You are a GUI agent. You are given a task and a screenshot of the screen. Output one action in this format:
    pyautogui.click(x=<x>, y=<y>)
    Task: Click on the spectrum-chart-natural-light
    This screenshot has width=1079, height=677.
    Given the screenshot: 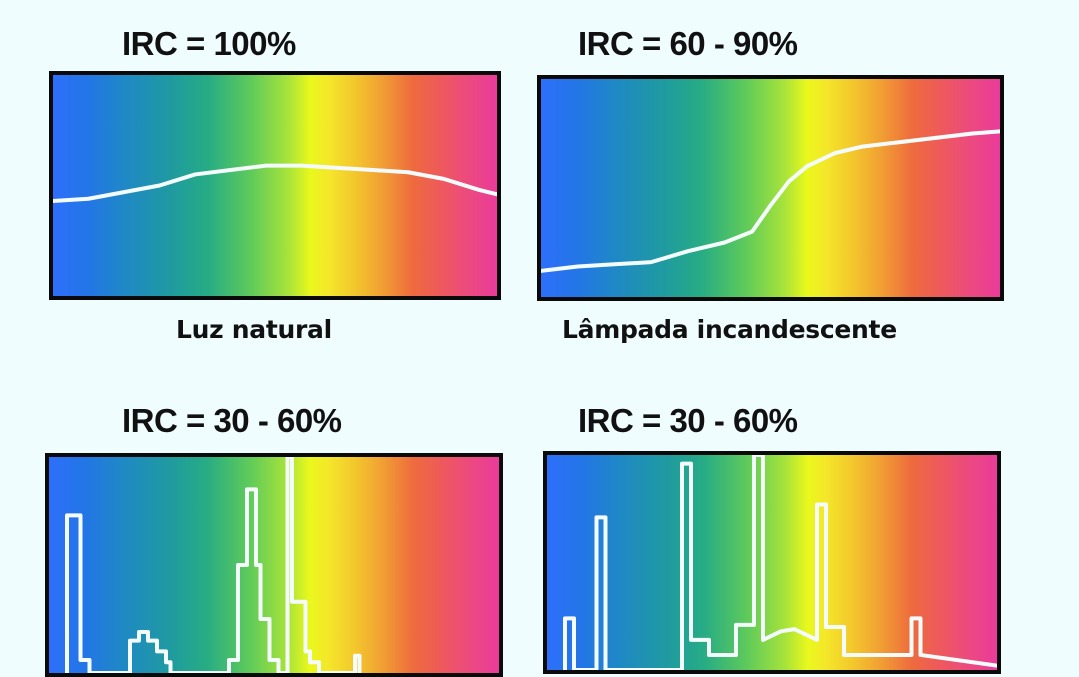 What is the action you would take?
    pyautogui.click(x=275, y=185)
    